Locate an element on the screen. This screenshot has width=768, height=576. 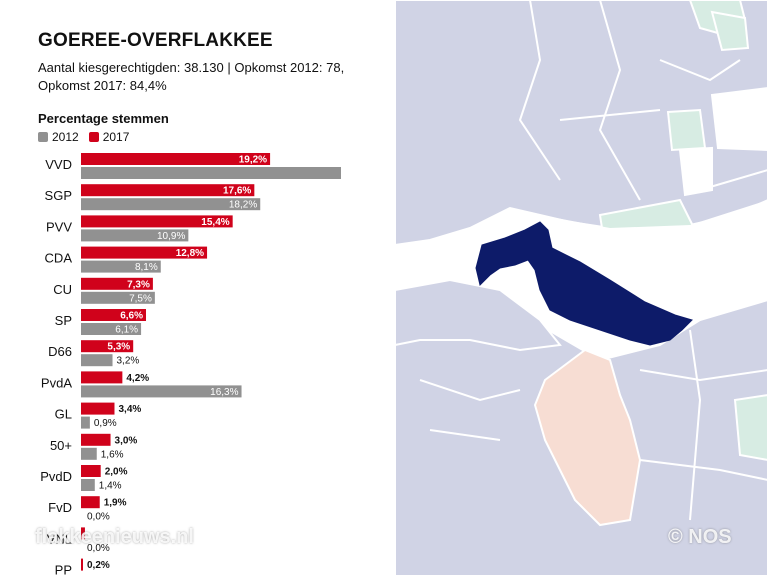
category-label-d66: D66 is located at coordinates (60, 351).